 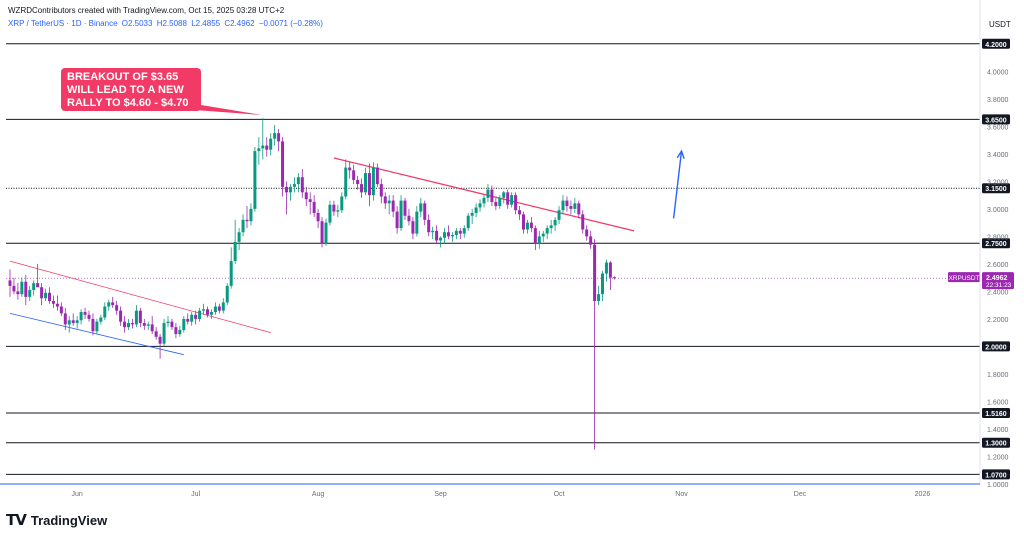 What do you see at coordinates (998, 72) in the screenshot?
I see `y-tick-label: 4.0000` at bounding box center [998, 72].